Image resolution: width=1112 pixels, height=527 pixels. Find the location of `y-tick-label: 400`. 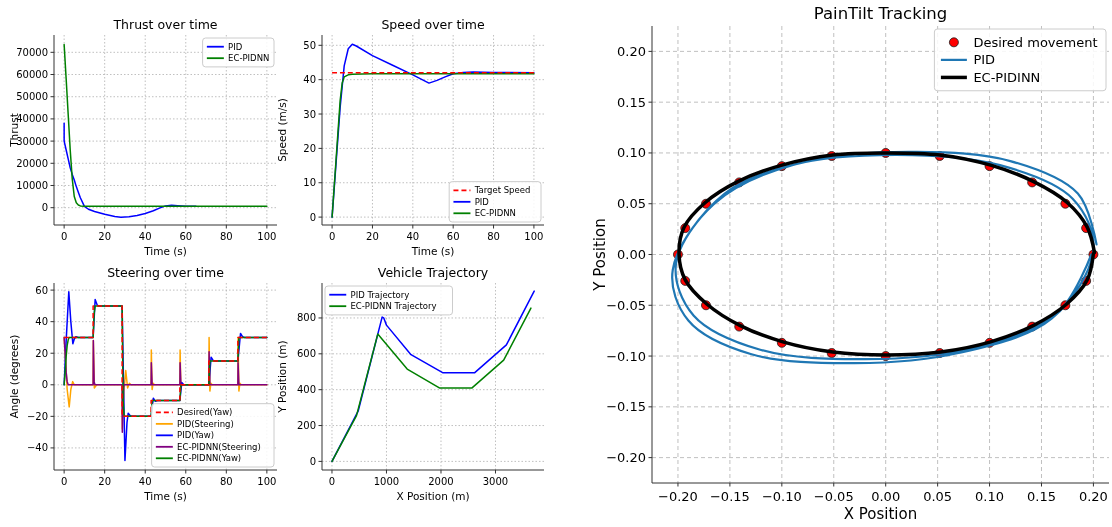

y-tick-label: 400 is located at coordinates (306, 390).